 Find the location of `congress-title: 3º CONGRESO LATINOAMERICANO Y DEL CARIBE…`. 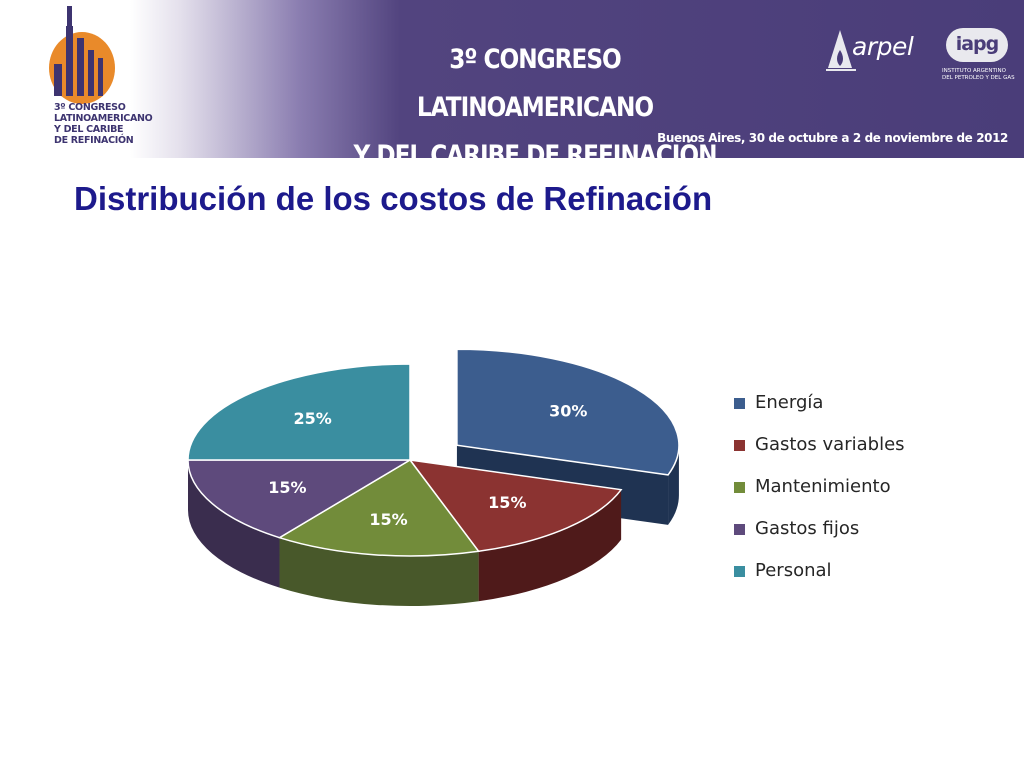

congress-title: 3º CONGRESO LATINOAMERICANO Y DEL CARIBE… is located at coordinates (535, 108).